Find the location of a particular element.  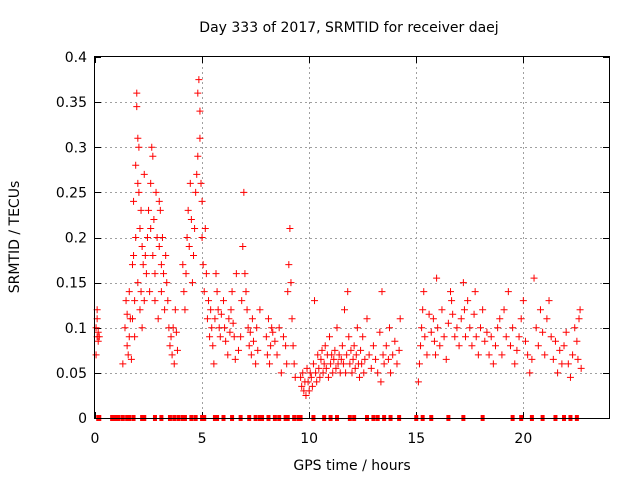

y-tick-label: 0.4 is located at coordinates (76, 58).